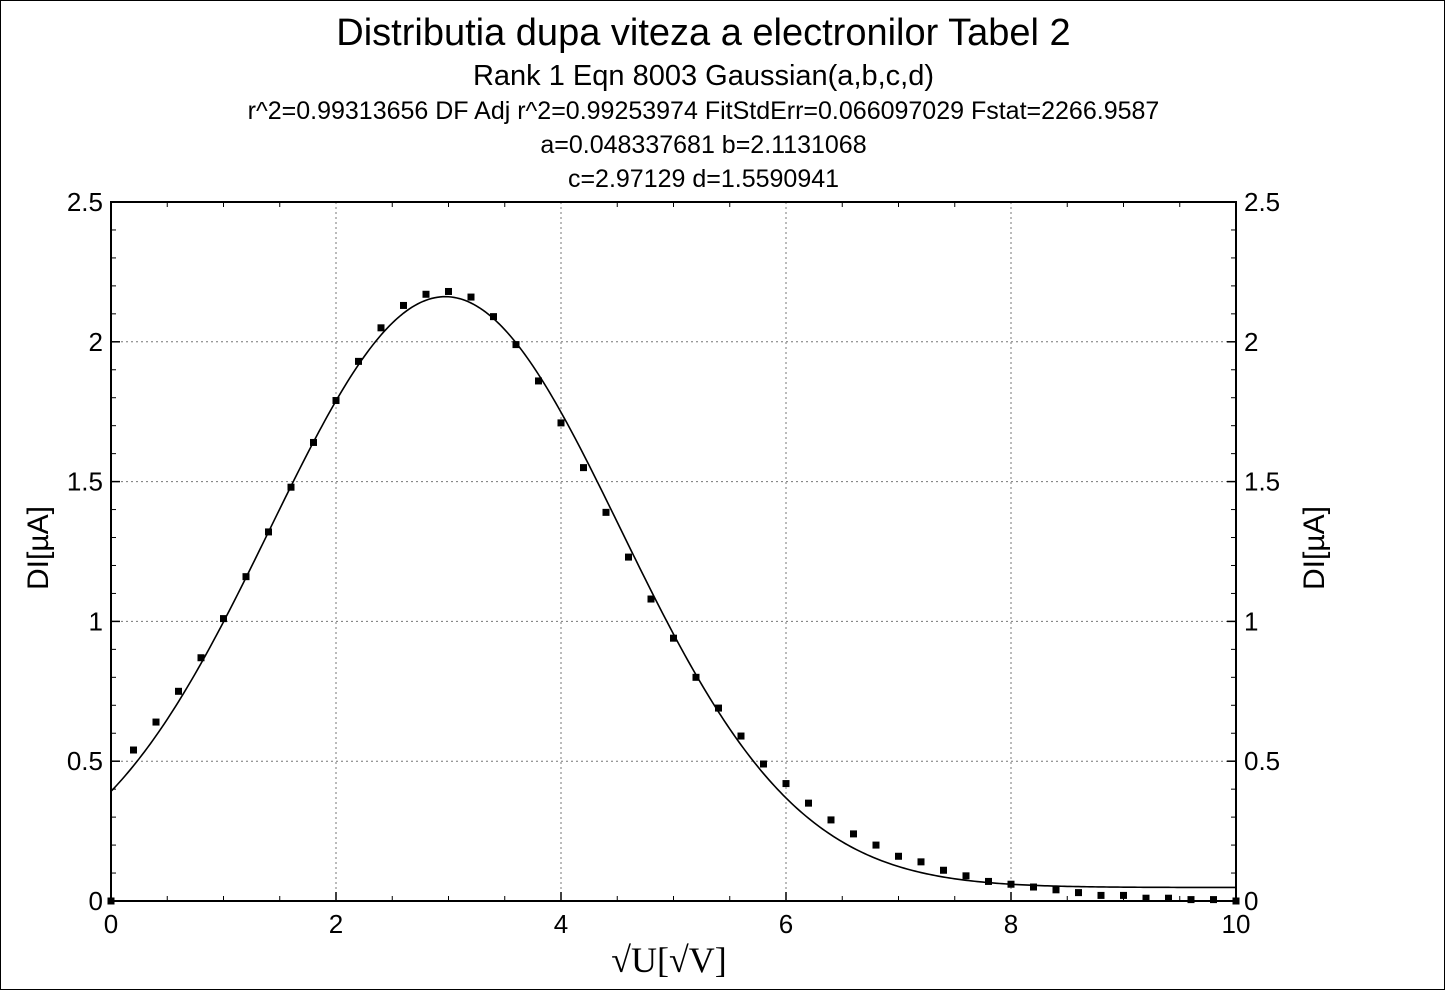 Image resolution: width=1447 pixels, height=992 pixels. I want to click on y-axis-label-right: DI[µA], so click(1314, 548).